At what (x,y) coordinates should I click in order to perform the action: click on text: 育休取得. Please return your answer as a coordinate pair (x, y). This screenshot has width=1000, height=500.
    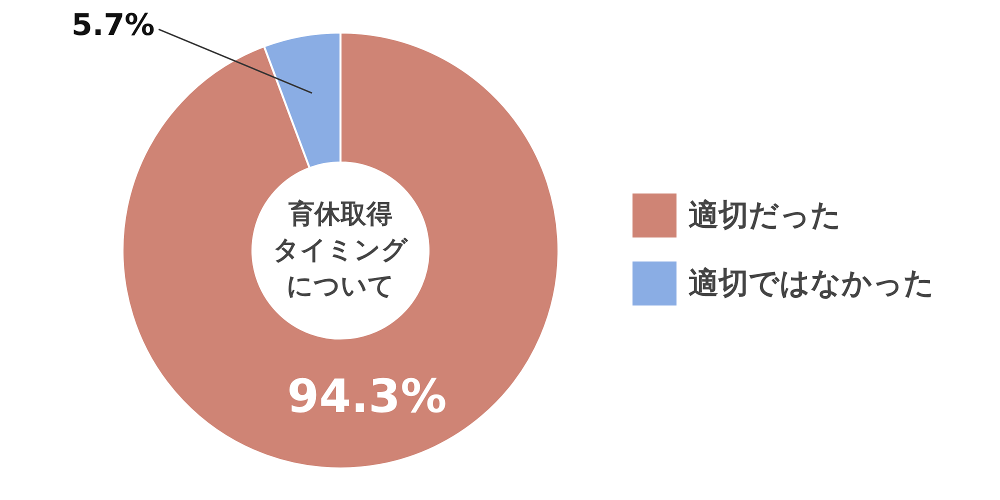
    Looking at the image, I should click on (340, 214).